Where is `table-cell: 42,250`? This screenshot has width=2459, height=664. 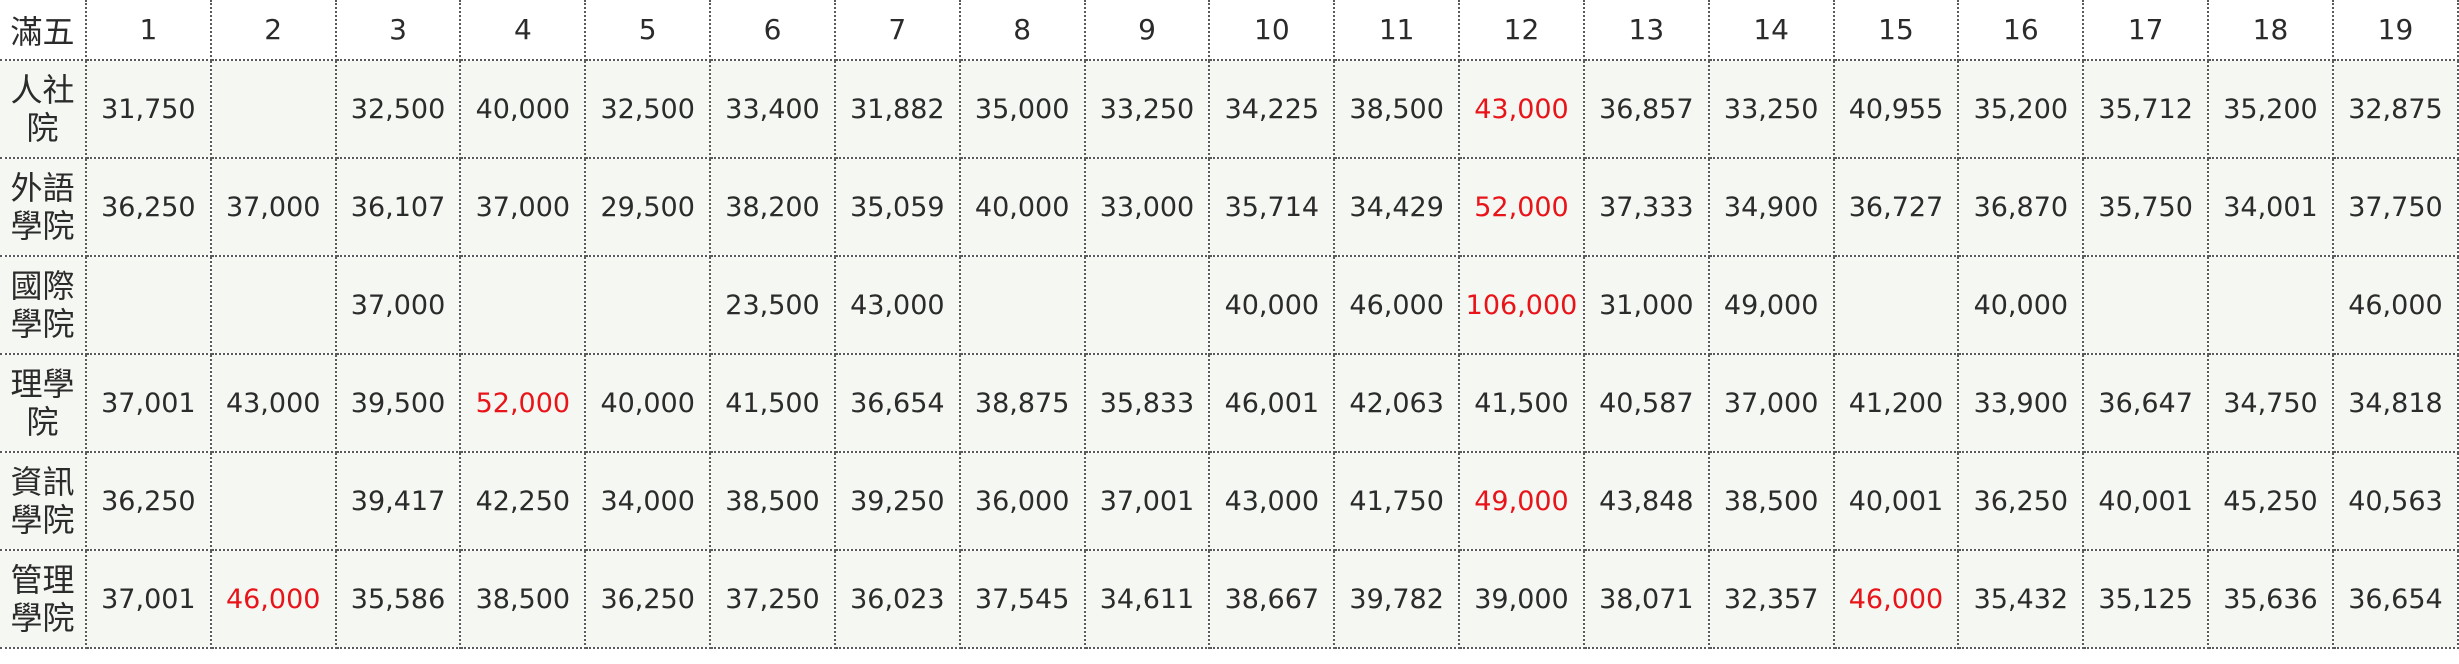 table-cell: 42,250 is located at coordinates (523, 501).